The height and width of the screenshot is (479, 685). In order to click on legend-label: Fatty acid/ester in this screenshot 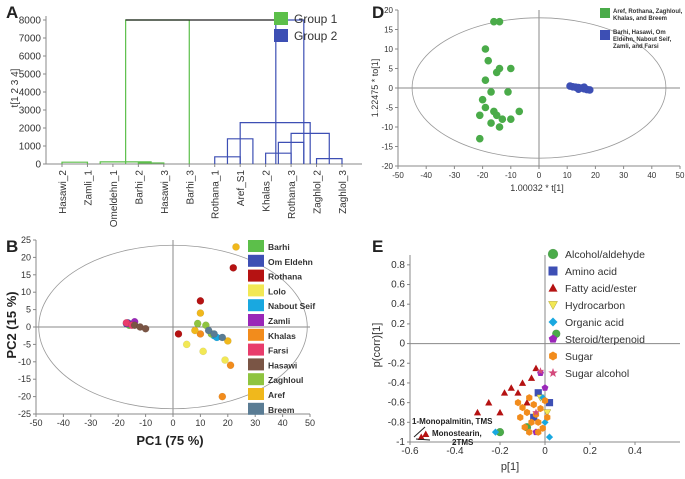, I will do `click(601, 289)`.